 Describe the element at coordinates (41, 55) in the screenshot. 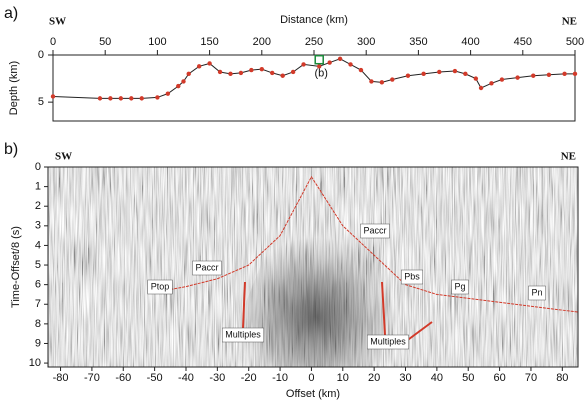

I see `y-tick-label: 0` at that location.